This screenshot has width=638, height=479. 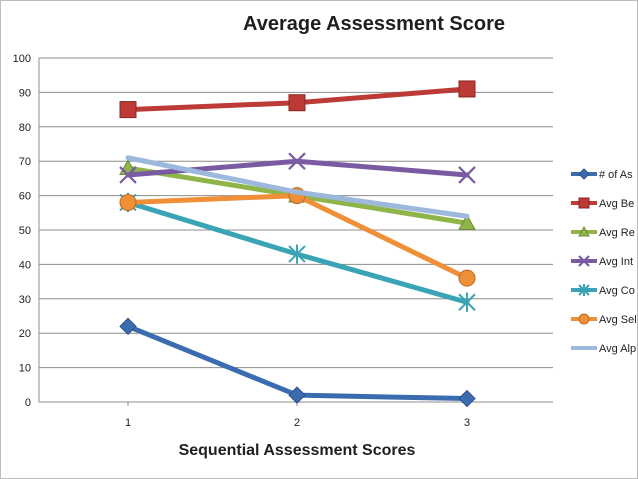 I want to click on legend-item: Avg Be, so click(x=602, y=203).